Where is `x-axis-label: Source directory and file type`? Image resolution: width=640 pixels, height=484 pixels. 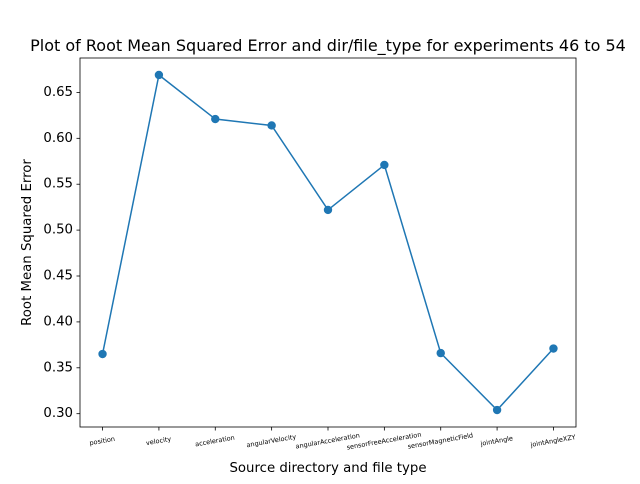
x-axis-label: Source directory and file type is located at coordinates (327, 468).